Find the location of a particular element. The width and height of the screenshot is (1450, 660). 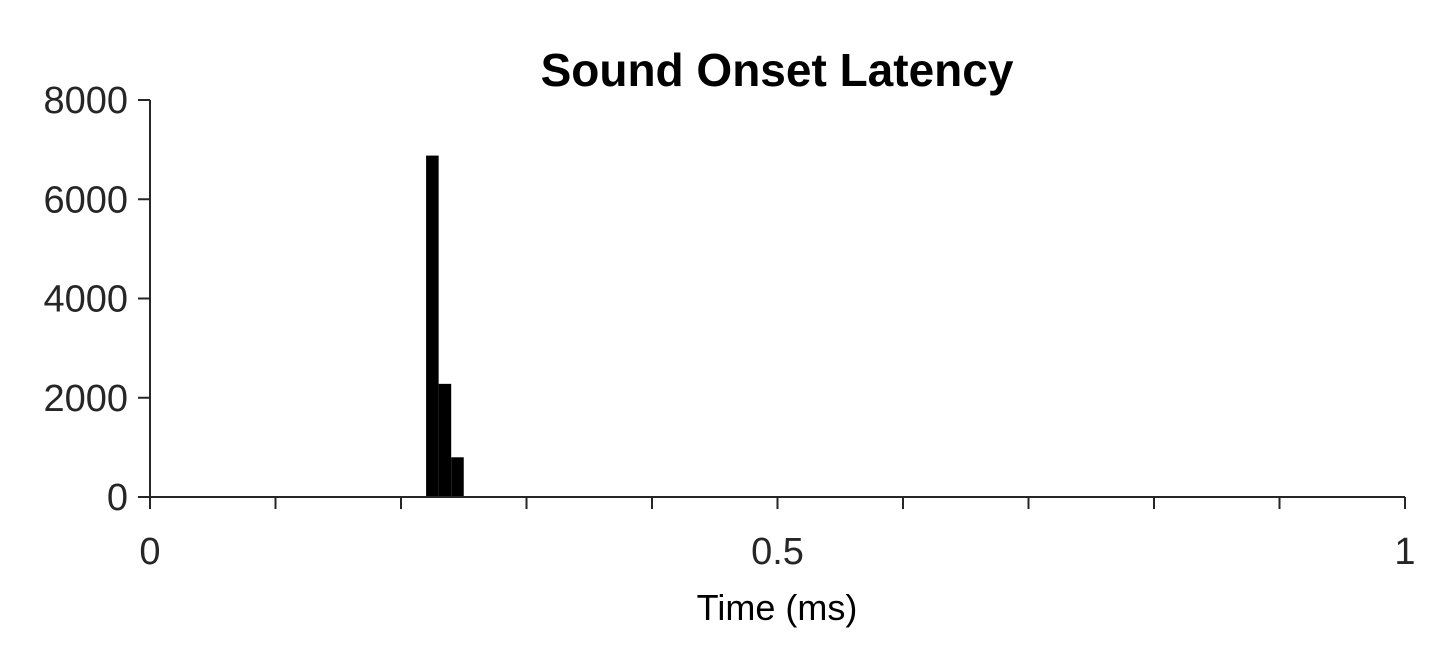

y-tick-label: 8000 is located at coordinates (85, 101).